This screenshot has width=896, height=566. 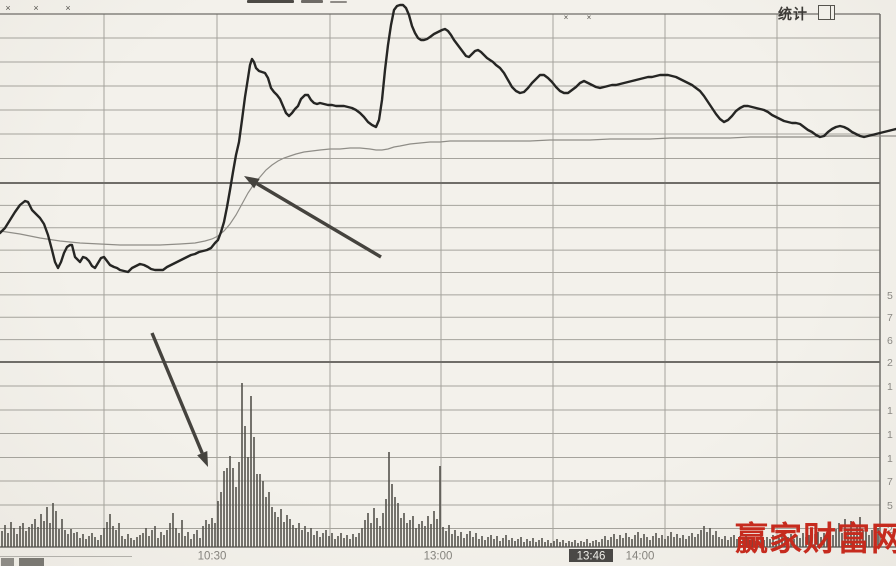 What do you see at coordinates (793, 14) in the screenshot?
I see `statistics-tab: 统计` at bounding box center [793, 14].